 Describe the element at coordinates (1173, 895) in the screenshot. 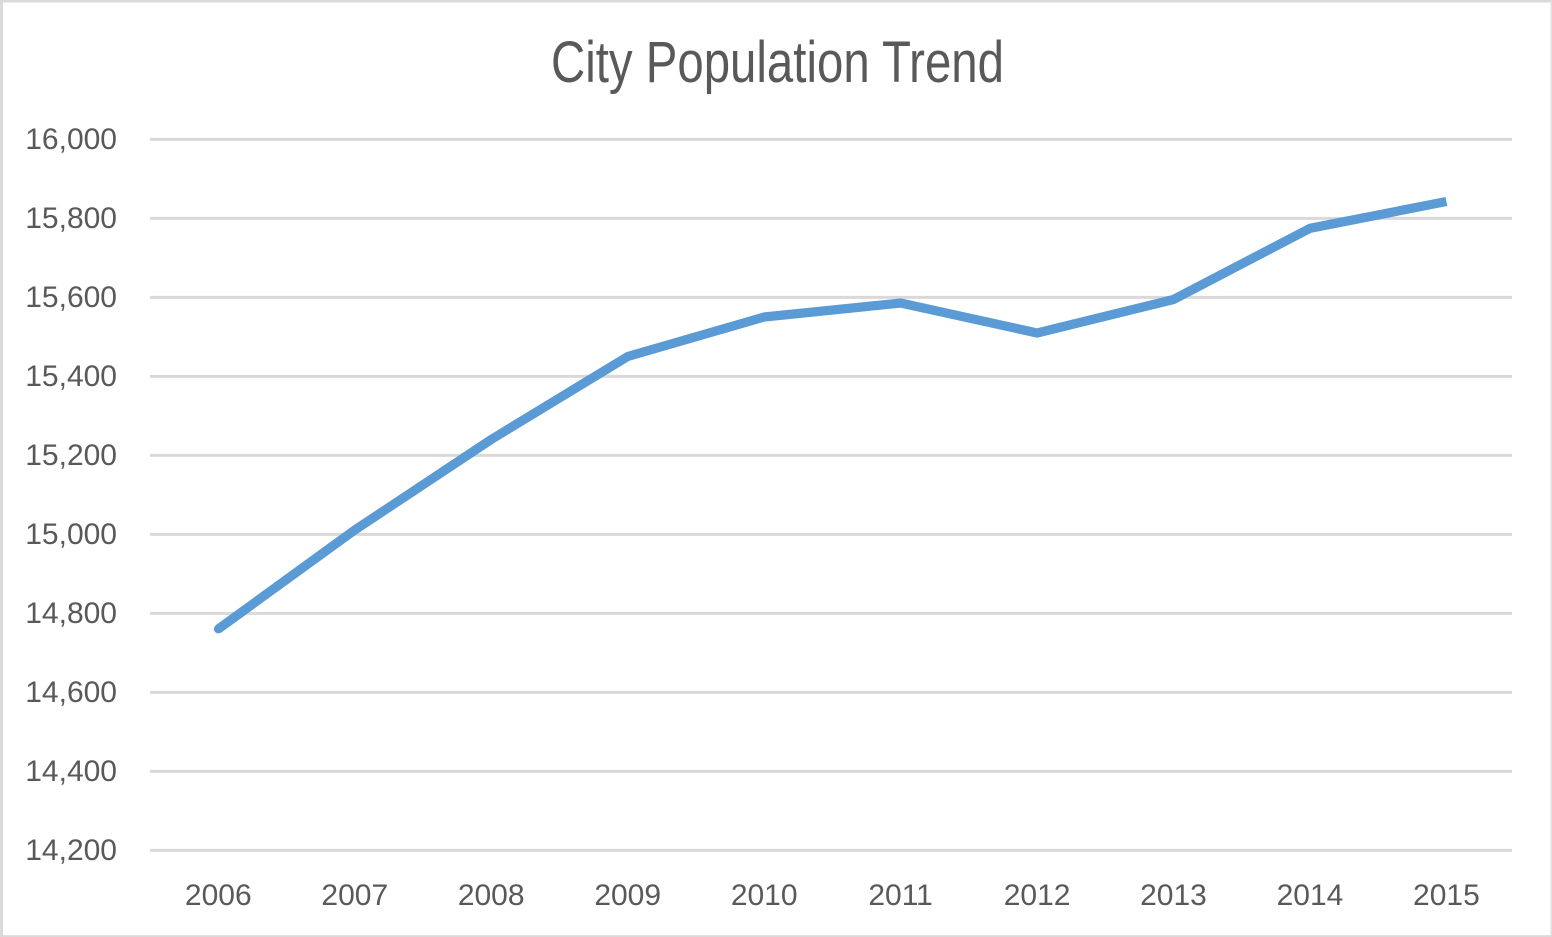

I see `svg-text: 2013` at that location.